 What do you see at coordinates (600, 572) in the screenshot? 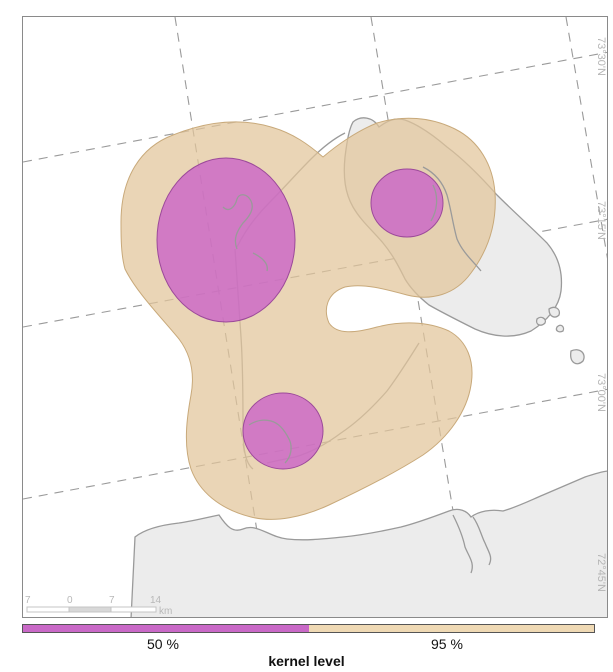
I see `graticule-label-right-72-45n: 72°45'N` at bounding box center [600, 572].